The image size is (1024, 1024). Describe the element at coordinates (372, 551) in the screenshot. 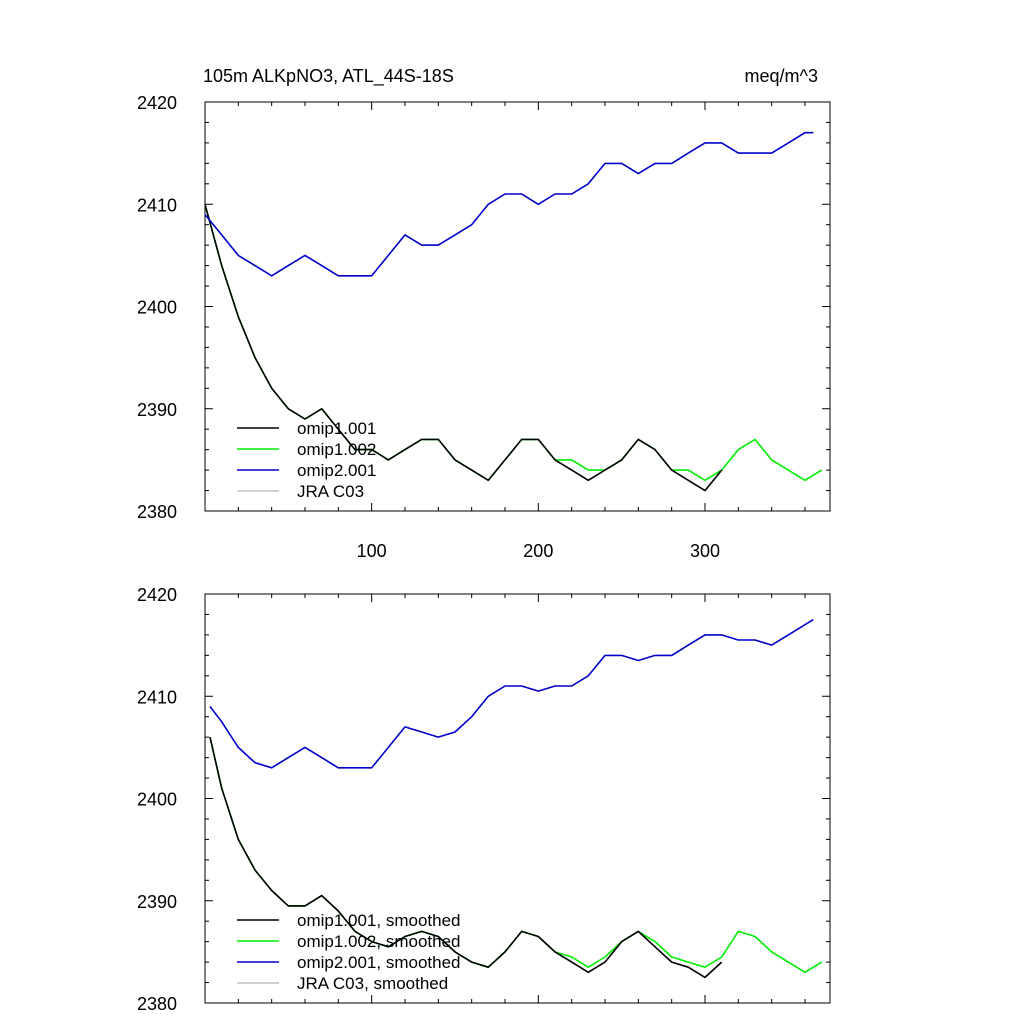

I see `x-tick-label: 100` at that location.